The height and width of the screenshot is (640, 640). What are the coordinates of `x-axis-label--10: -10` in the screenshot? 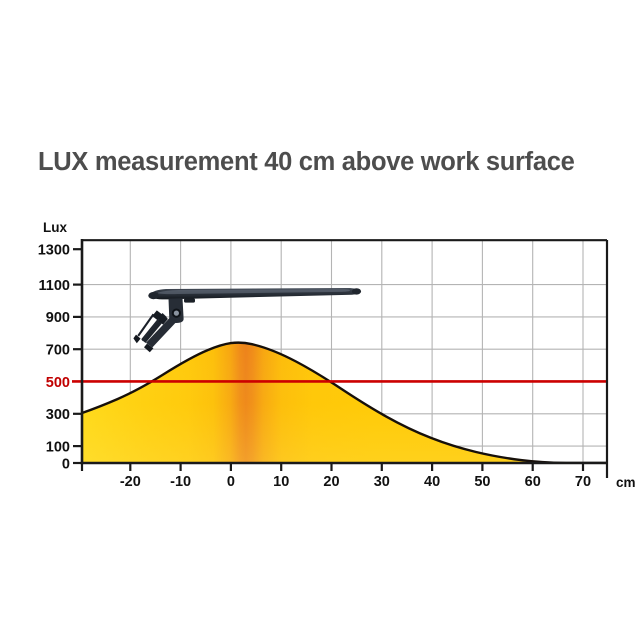 It's located at (180, 482).